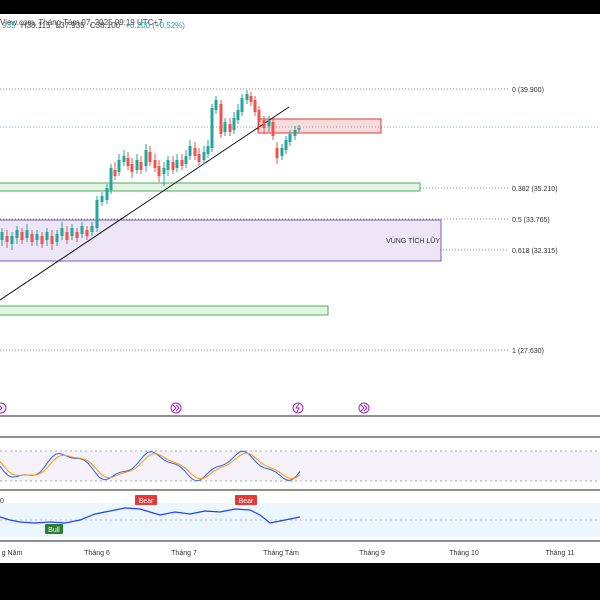 This screenshot has width=600, height=600. Describe the element at coordinates (35, 25) in the screenshot. I see `ohlc-high: H38.115` at that location.